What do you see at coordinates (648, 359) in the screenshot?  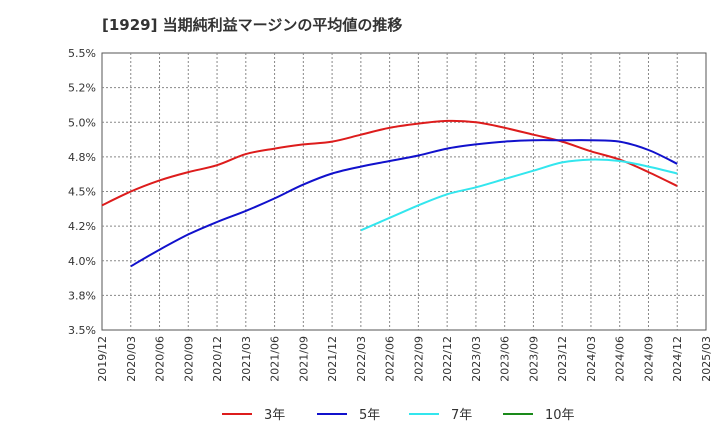 I see `x-tick-label: 2024/09` at bounding box center [648, 359].